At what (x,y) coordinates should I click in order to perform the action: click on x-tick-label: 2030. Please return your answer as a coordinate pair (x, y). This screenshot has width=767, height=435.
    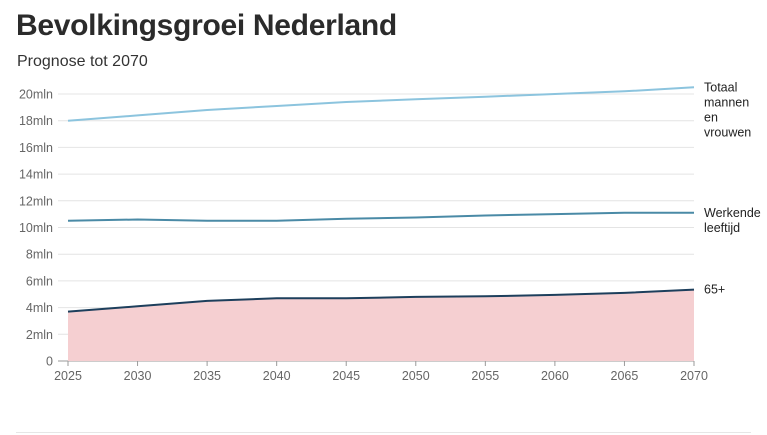
    Looking at the image, I should click on (138, 376).